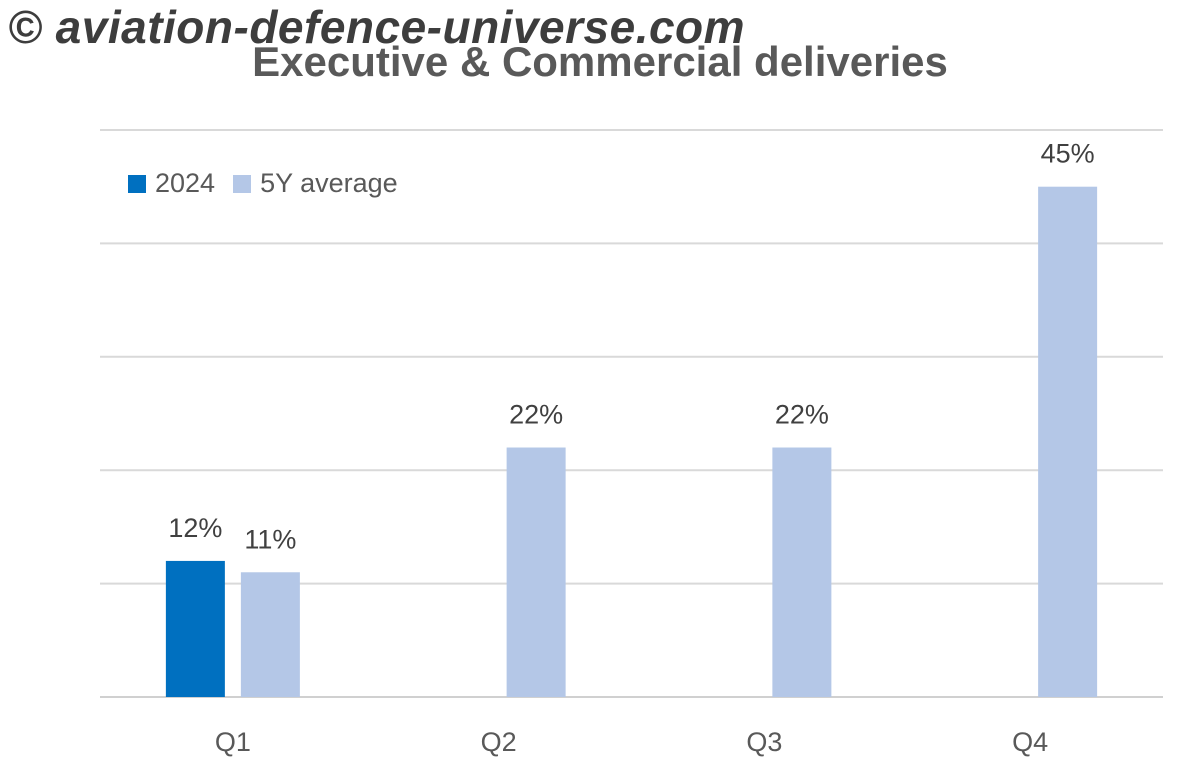  What do you see at coordinates (802, 572) in the screenshot?
I see `bar-5y-average-q3` at bounding box center [802, 572].